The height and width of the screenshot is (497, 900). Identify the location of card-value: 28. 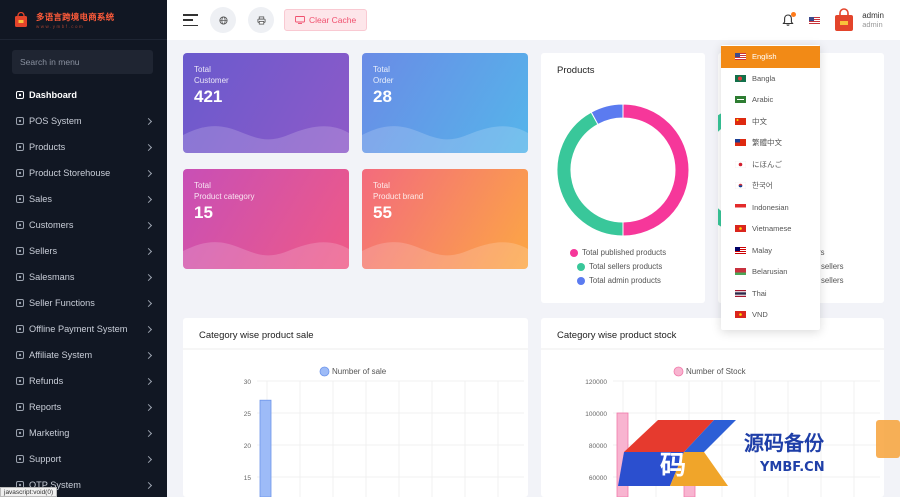
(382, 96).